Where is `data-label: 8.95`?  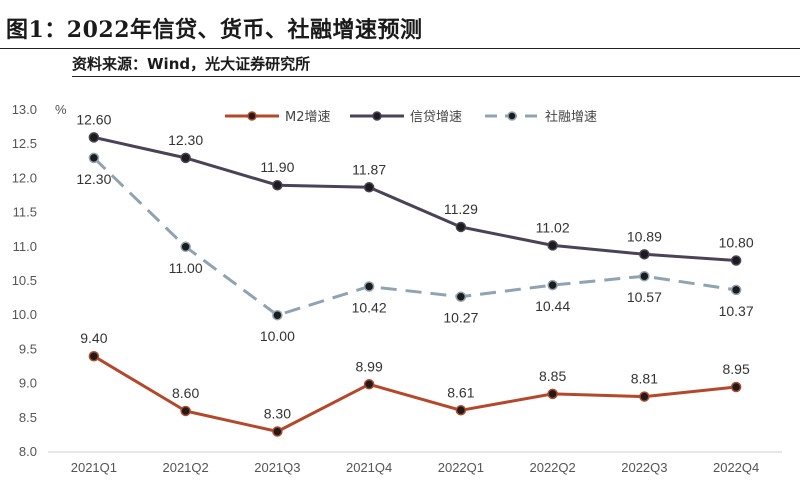
data-label: 8.95 is located at coordinates (736, 369).